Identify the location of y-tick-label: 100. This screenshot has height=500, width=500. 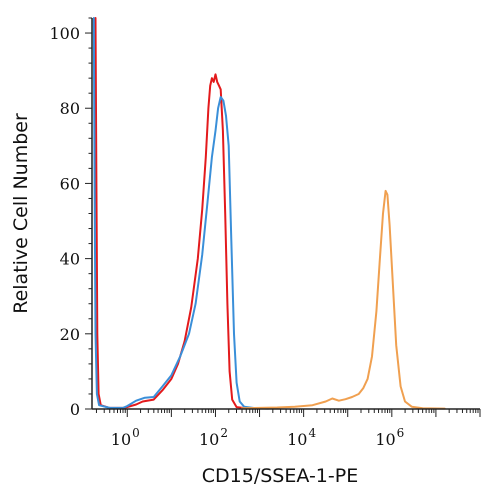
(64, 33).